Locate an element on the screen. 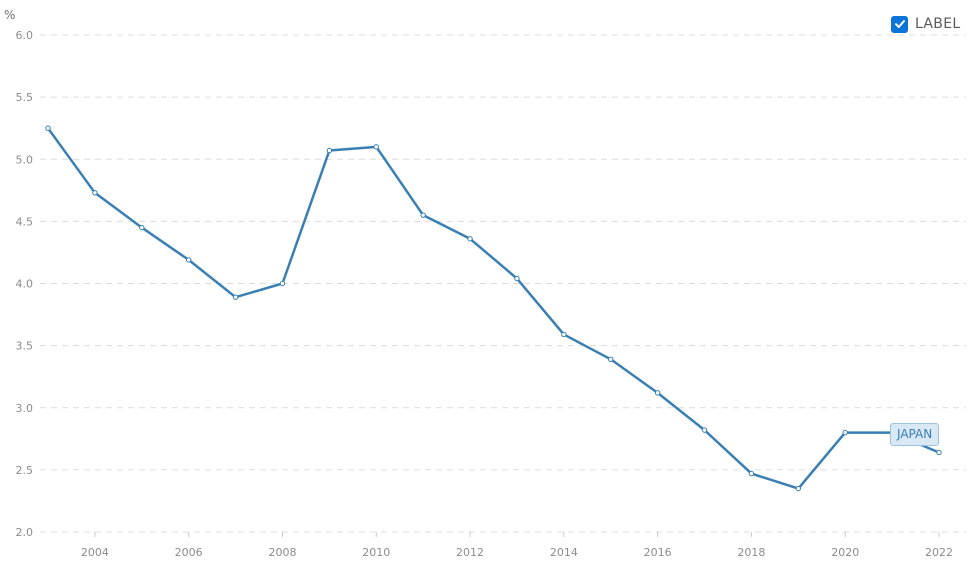 The width and height of the screenshot is (971, 583). y-tick-label: 4.5 is located at coordinates (25, 221).